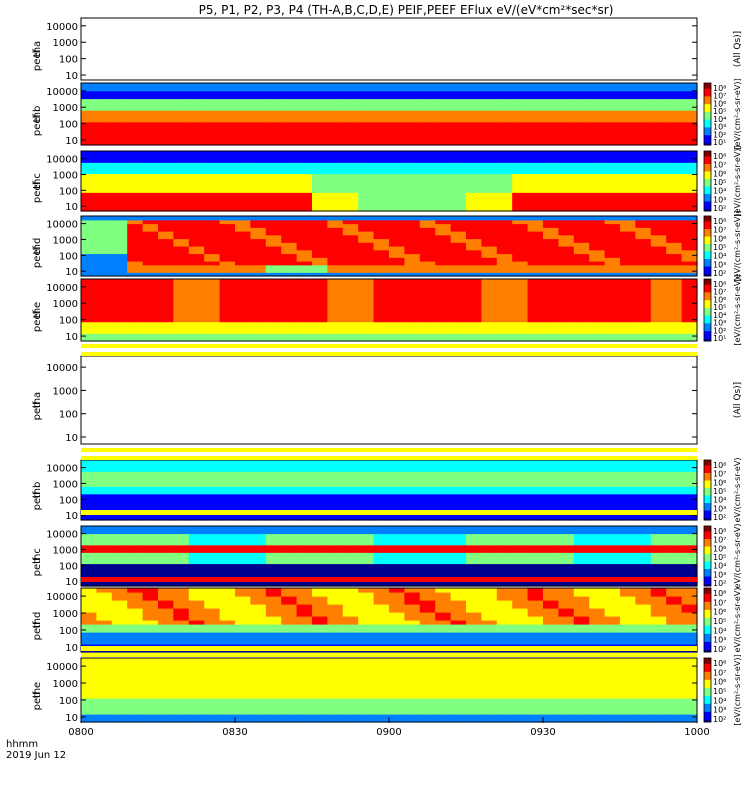 This screenshot has width=750, height=800. I want to click on colorbar-tick-label: 10¹, so click(719, 142).